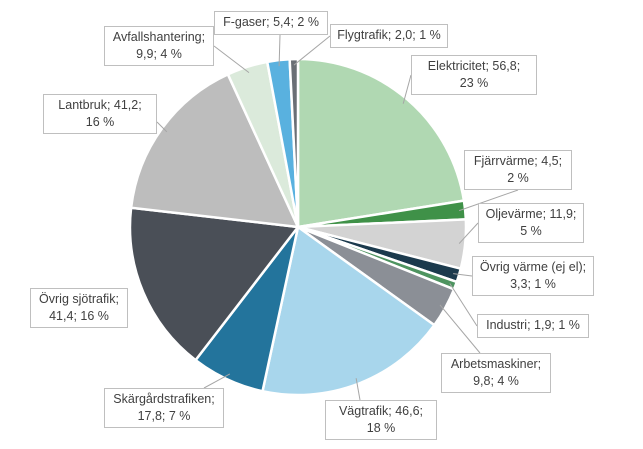  I want to click on data-label-line: Industri; 1,9; 1 %, so click(533, 325).